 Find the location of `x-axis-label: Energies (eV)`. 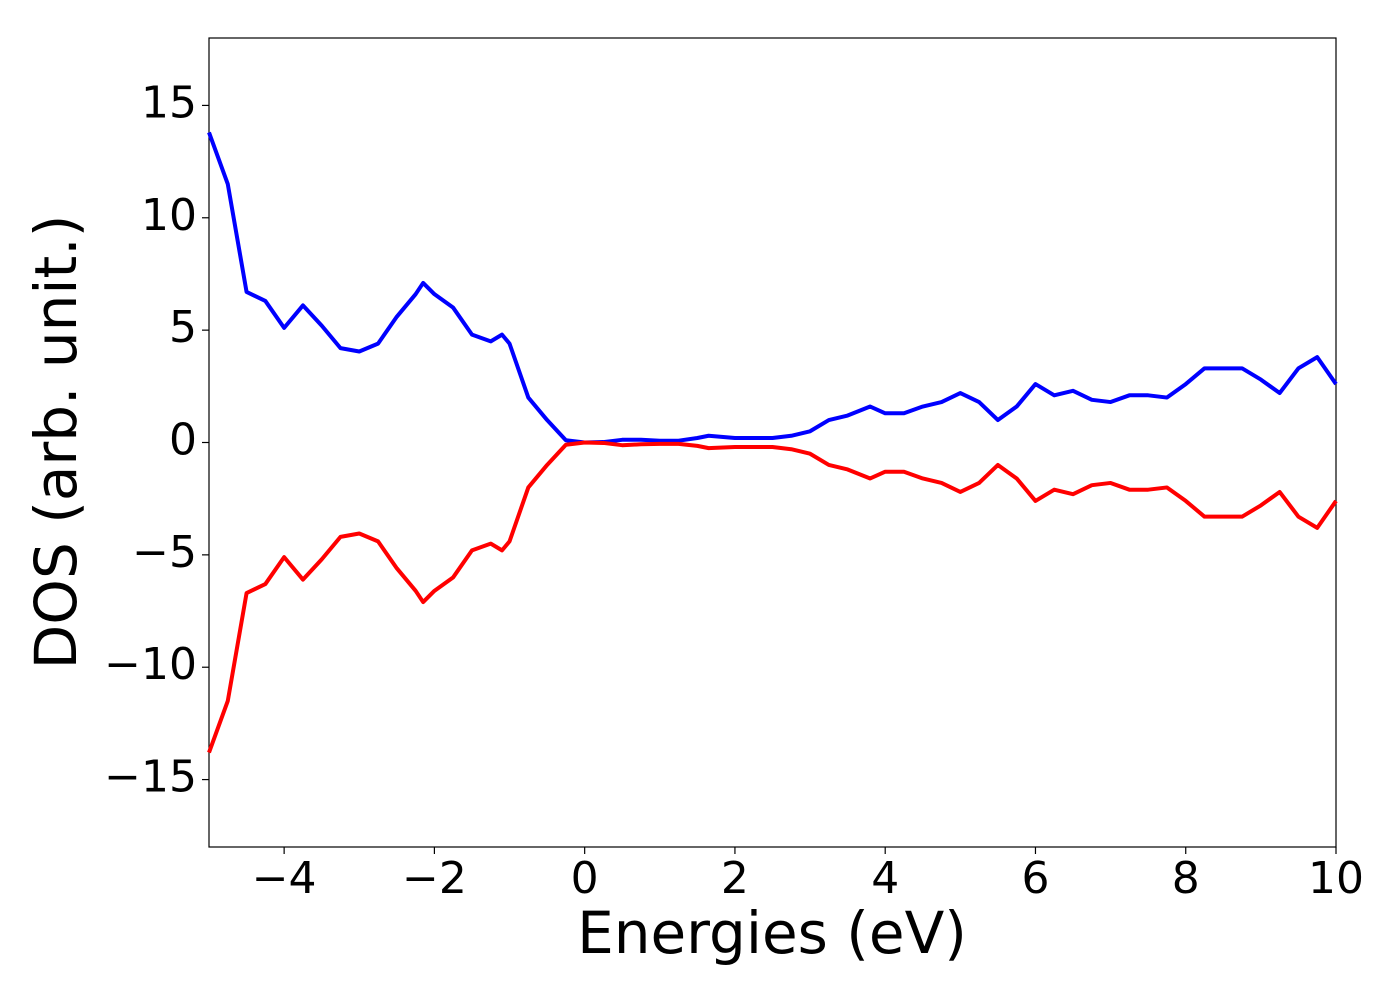

x-axis-label: Energies (eV) is located at coordinates (772, 933).